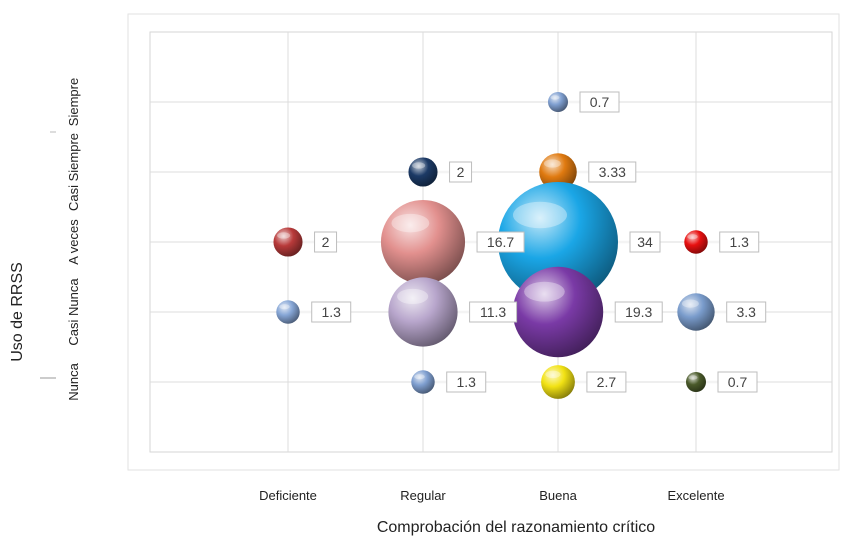 This screenshot has width=847, height=540. I want to click on y-tick-label: Casi Siempre, so click(73, 172).